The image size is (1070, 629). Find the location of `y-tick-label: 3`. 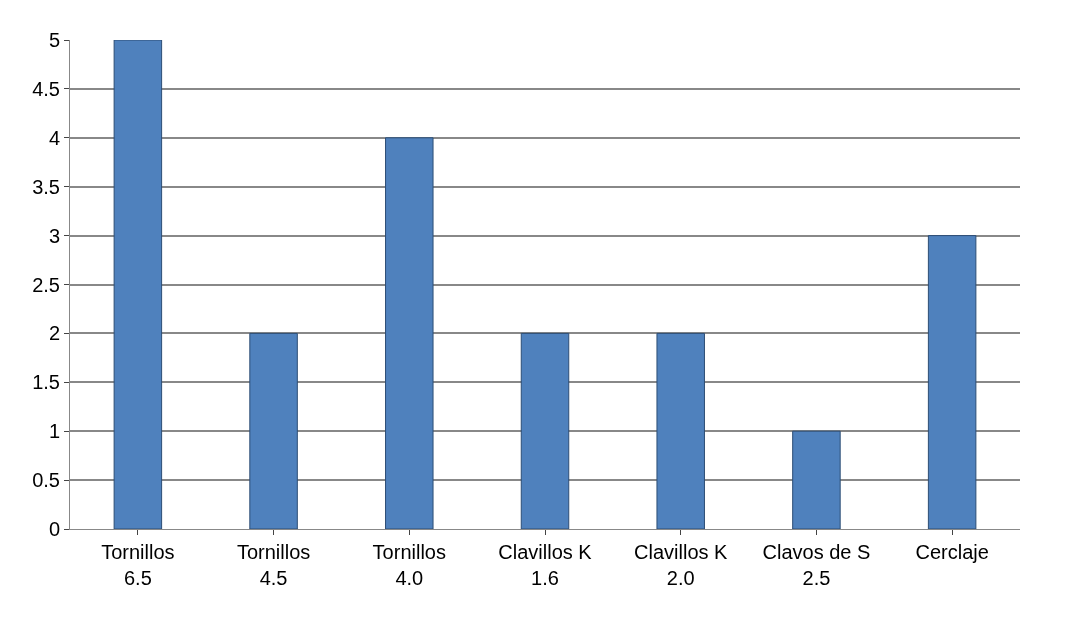

y-tick-label: 3 is located at coordinates (54, 235).